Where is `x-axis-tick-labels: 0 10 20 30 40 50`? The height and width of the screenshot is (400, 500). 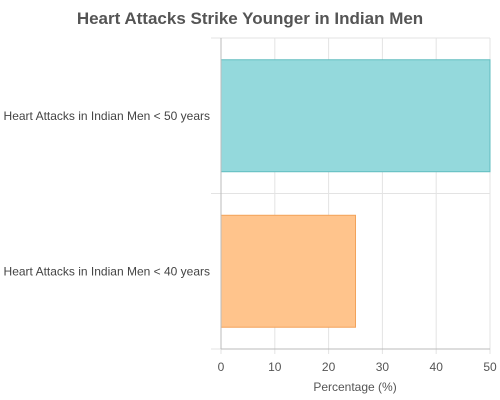
x-axis-tick-labels: 0 10 20 30 40 50 is located at coordinates (357, 367).